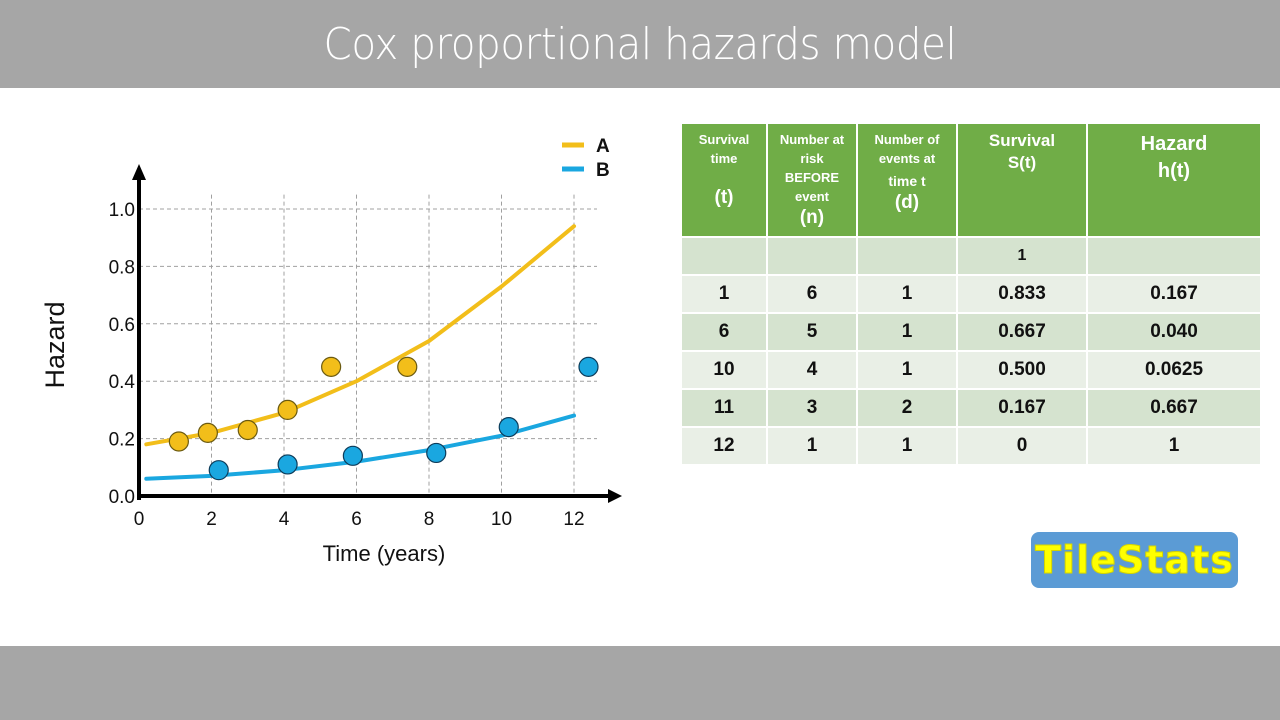  I want to click on header-hazard: Hazard h(t), so click(1174, 180).